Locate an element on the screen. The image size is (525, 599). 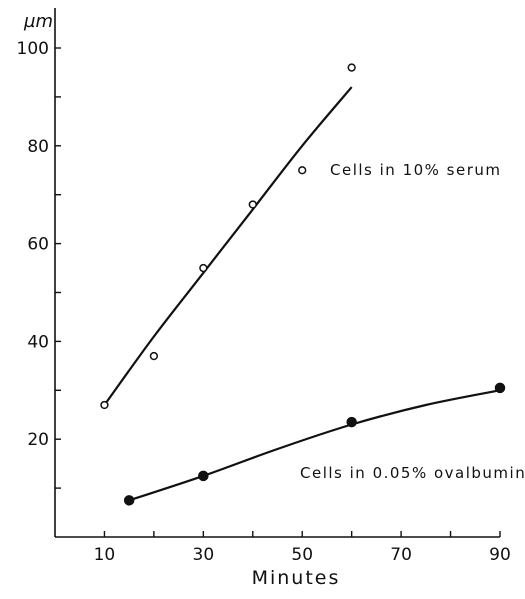
x-tick-label: 70 is located at coordinates (401, 555).